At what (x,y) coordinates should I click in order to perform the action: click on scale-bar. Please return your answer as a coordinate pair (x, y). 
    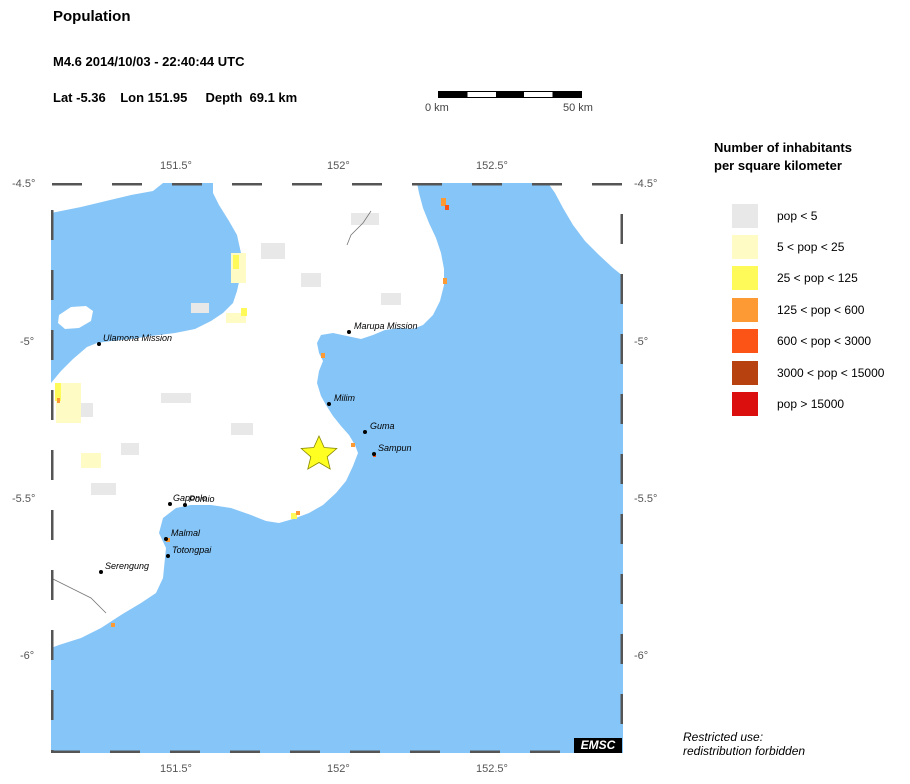
    Looking at the image, I should click on (510, 94).